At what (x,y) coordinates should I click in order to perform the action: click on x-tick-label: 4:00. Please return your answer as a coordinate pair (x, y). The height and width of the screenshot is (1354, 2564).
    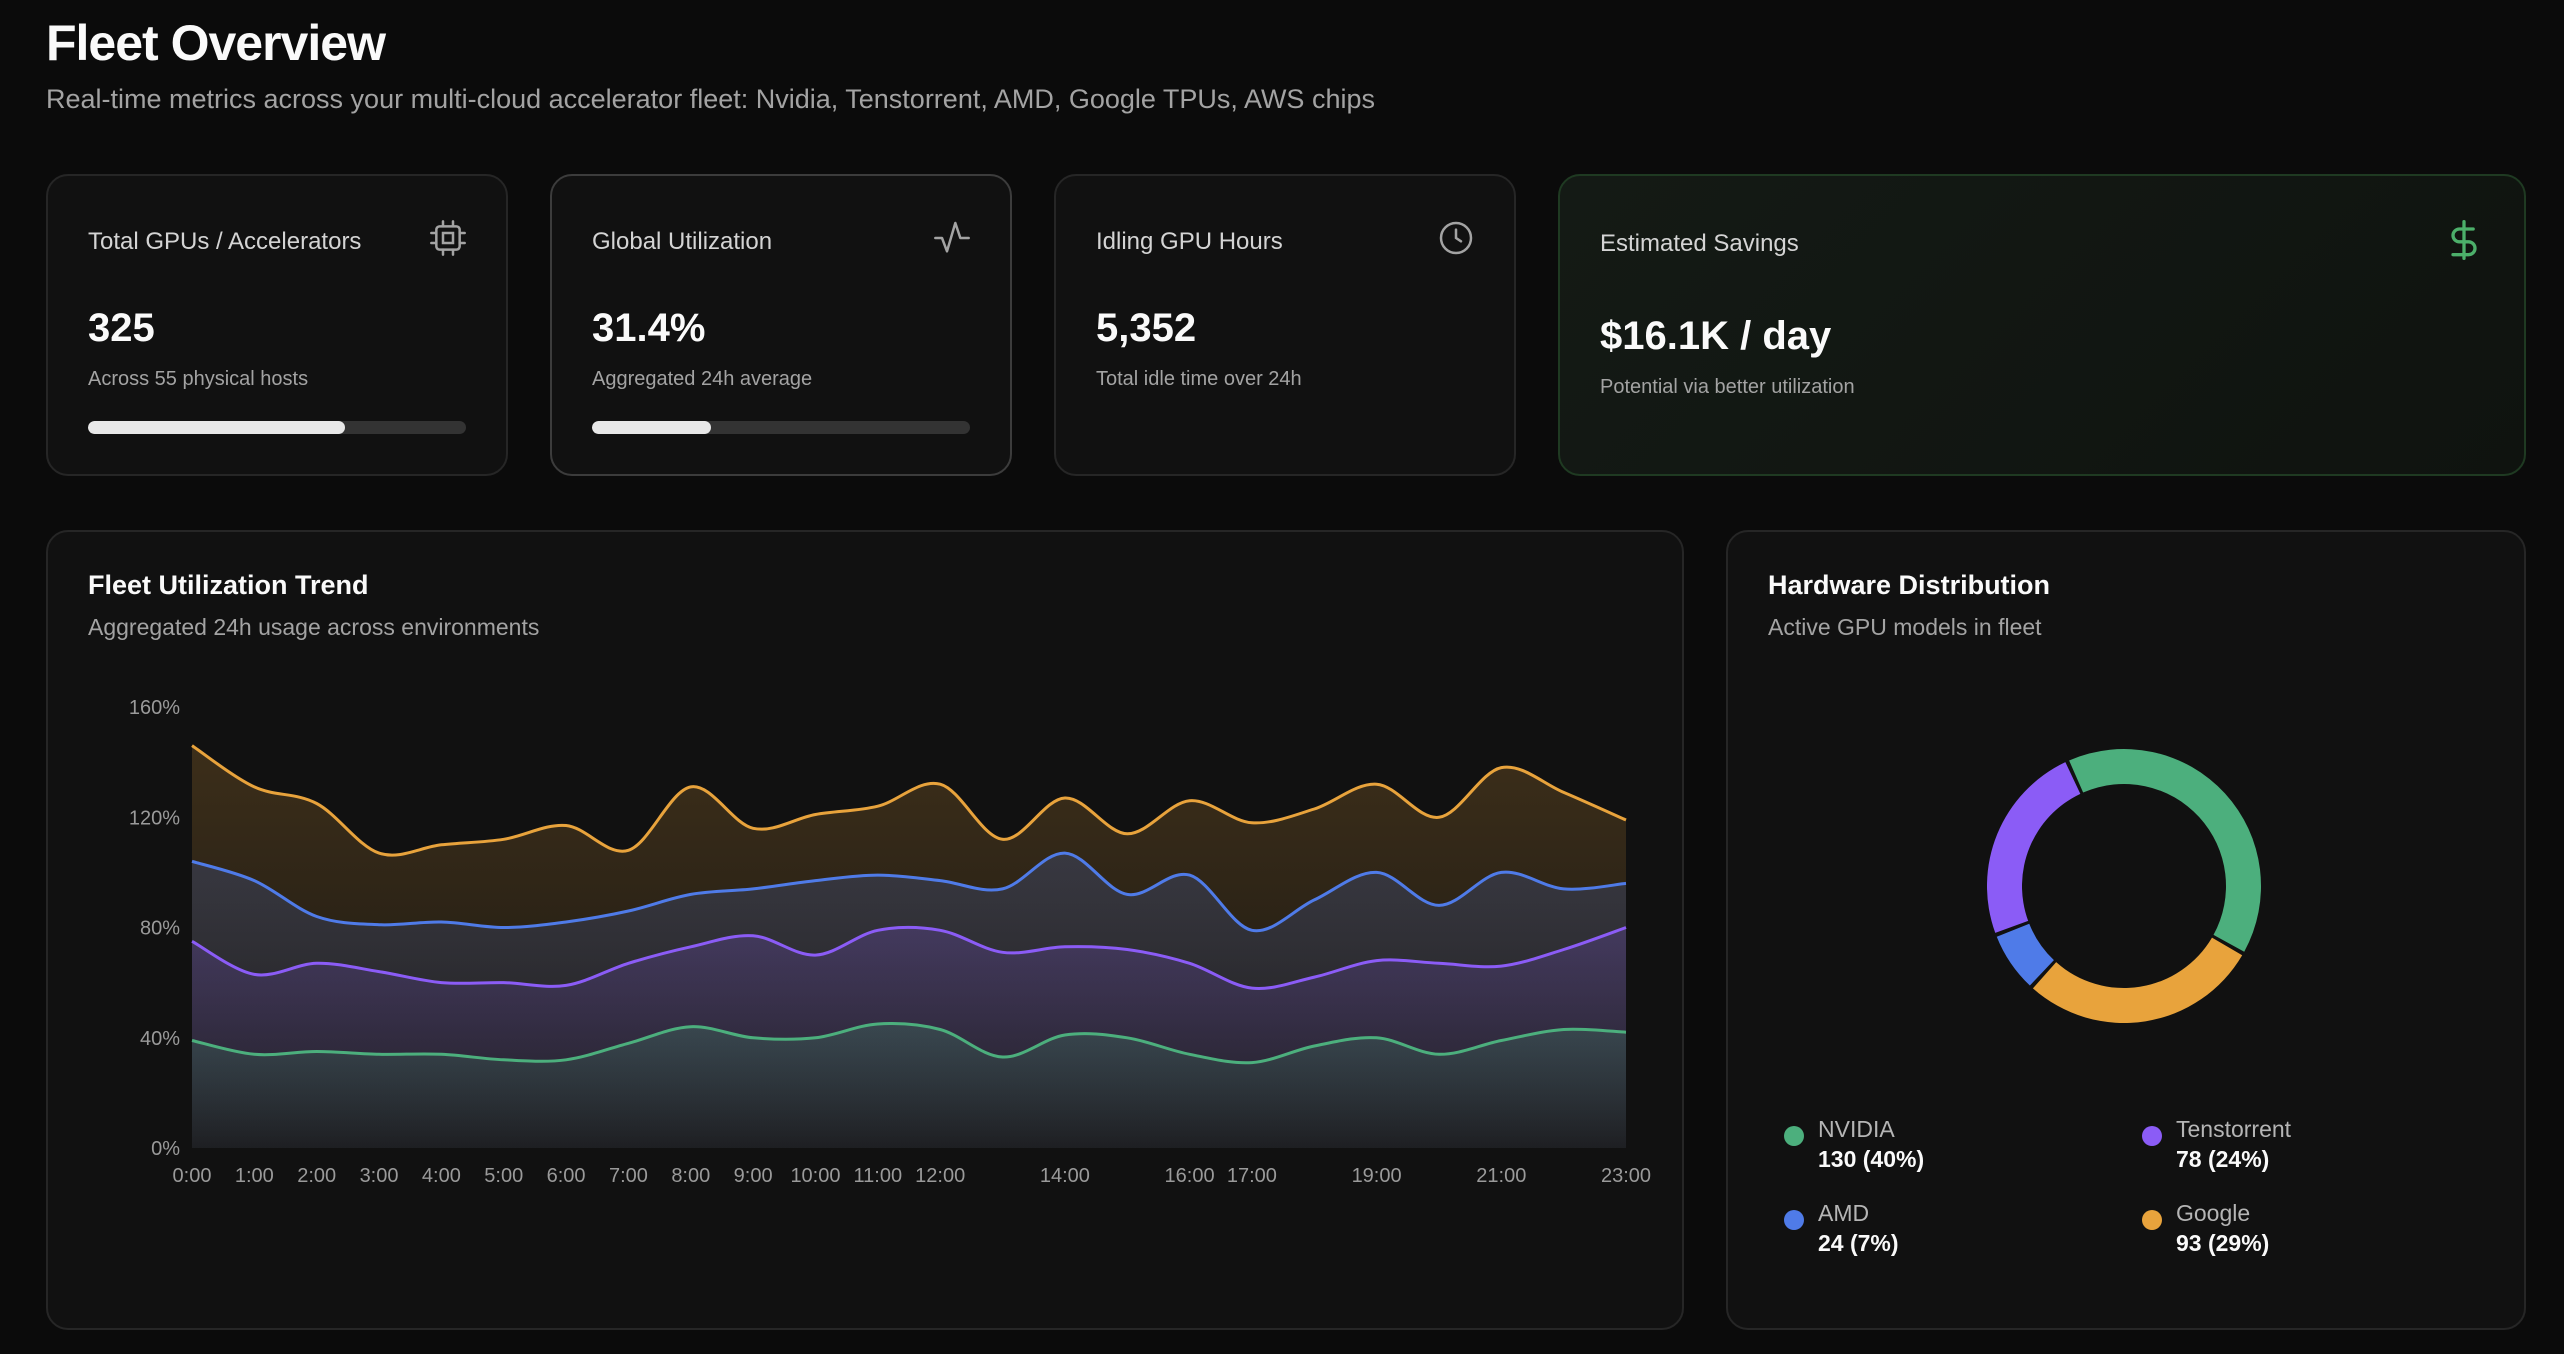
    Looking at the image, I should click on (441, 1176).